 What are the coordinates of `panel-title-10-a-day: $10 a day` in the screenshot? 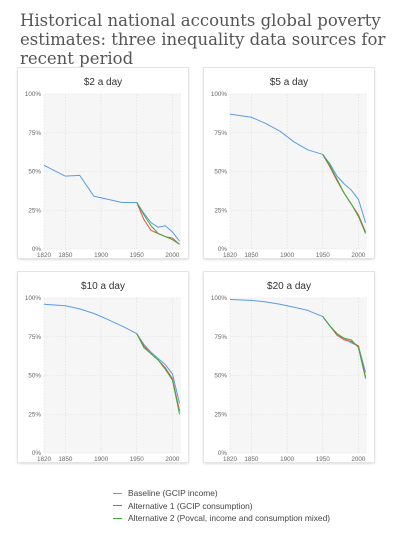 It's located at (103, 286).